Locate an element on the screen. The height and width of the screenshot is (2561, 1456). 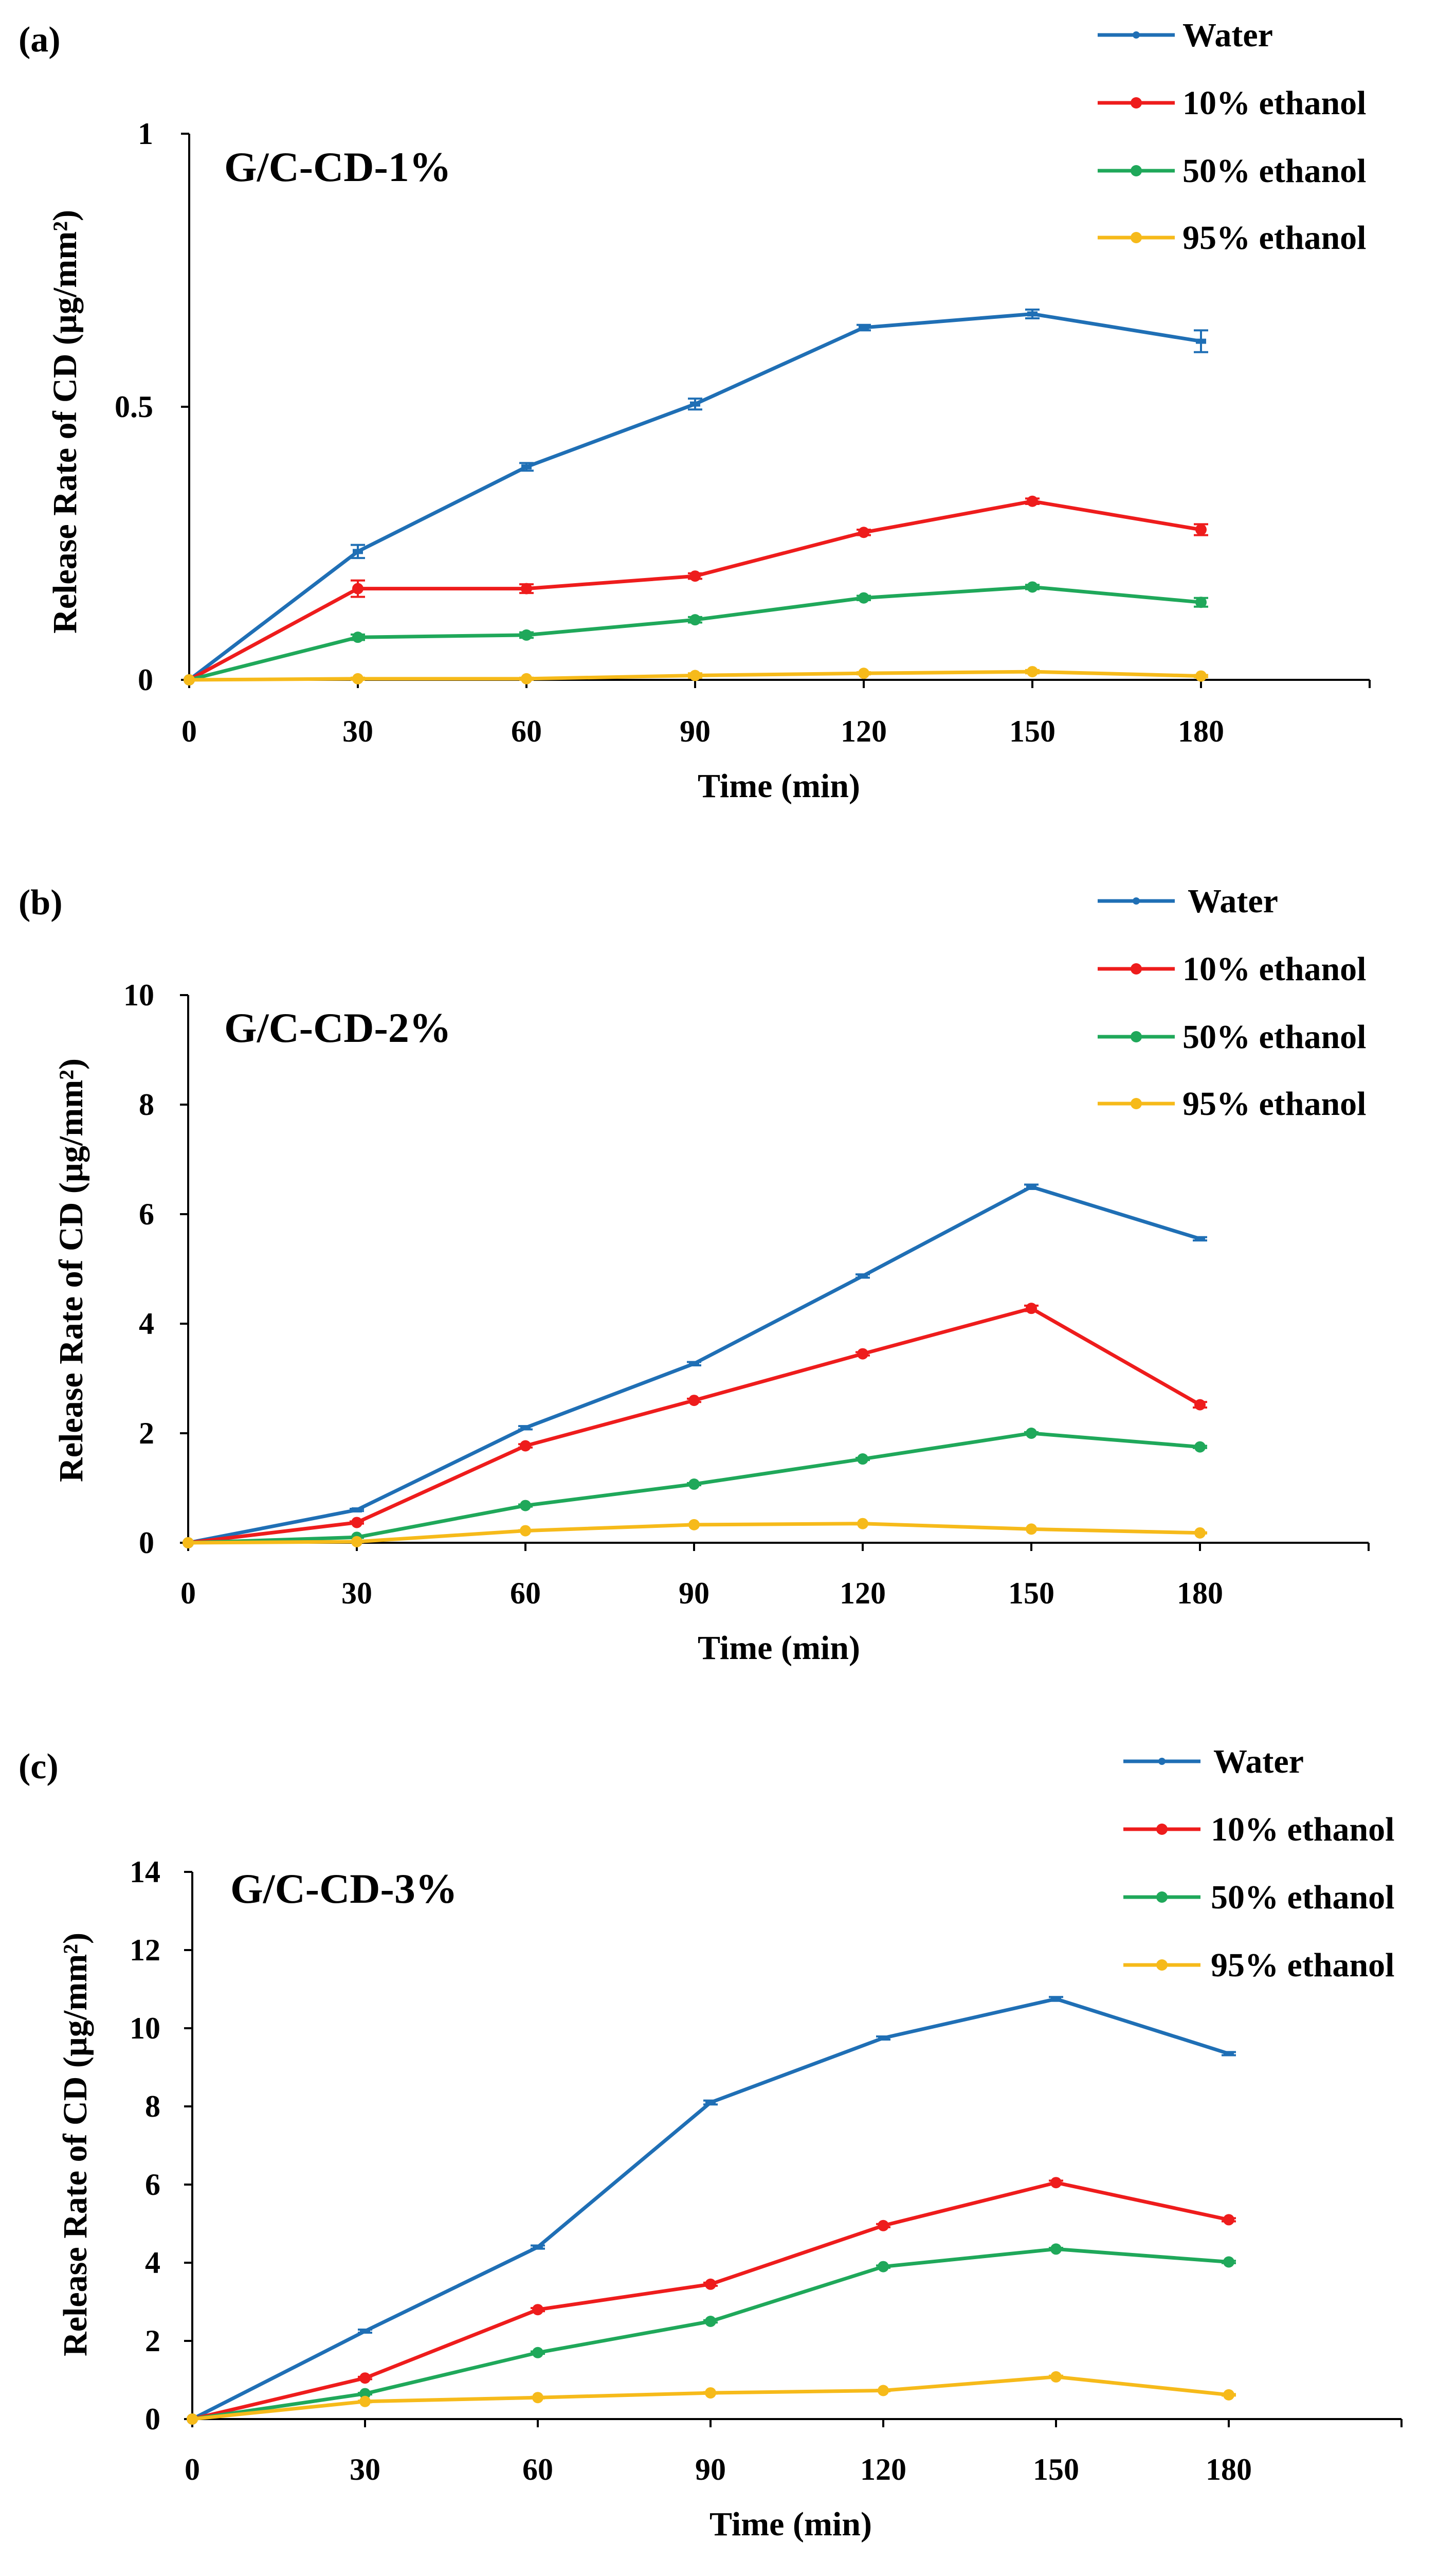
legend-label-50pct-ethanol: 50% ethanol is located at coordinates (1303, 1897).